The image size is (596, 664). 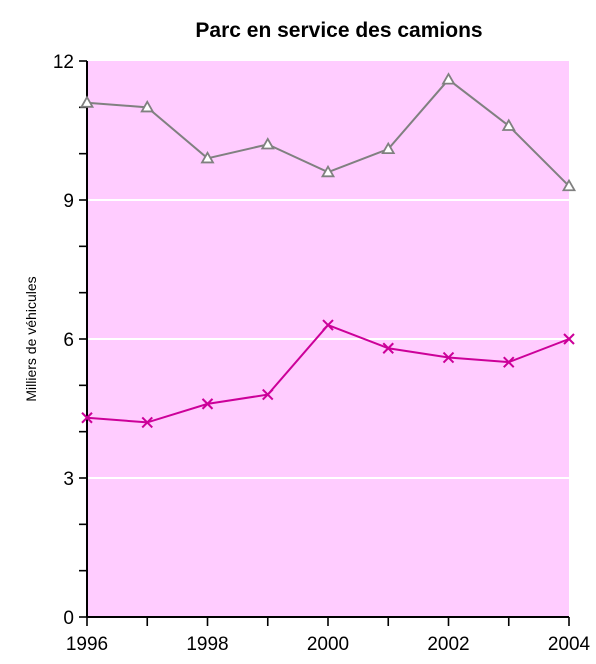 What do you see at coordinates (31, 338) in the screenshot?
I see `y-axis-label: Milliers de véhicules` at bounding box center [31, 338].